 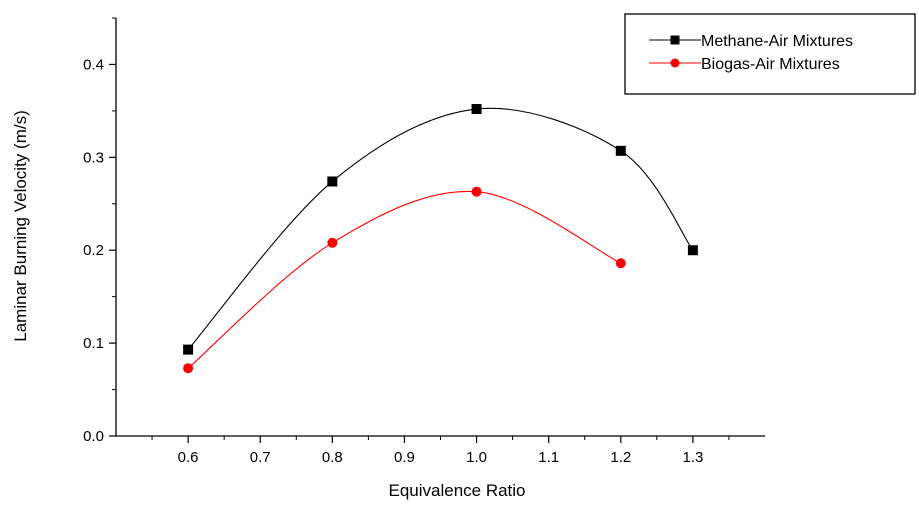 What do you see at coordinates (20, 225) in the screenshot?
I see `y-axis-title: Laminar Burning Velocity (m/s)` at bounding box center [20, 225].